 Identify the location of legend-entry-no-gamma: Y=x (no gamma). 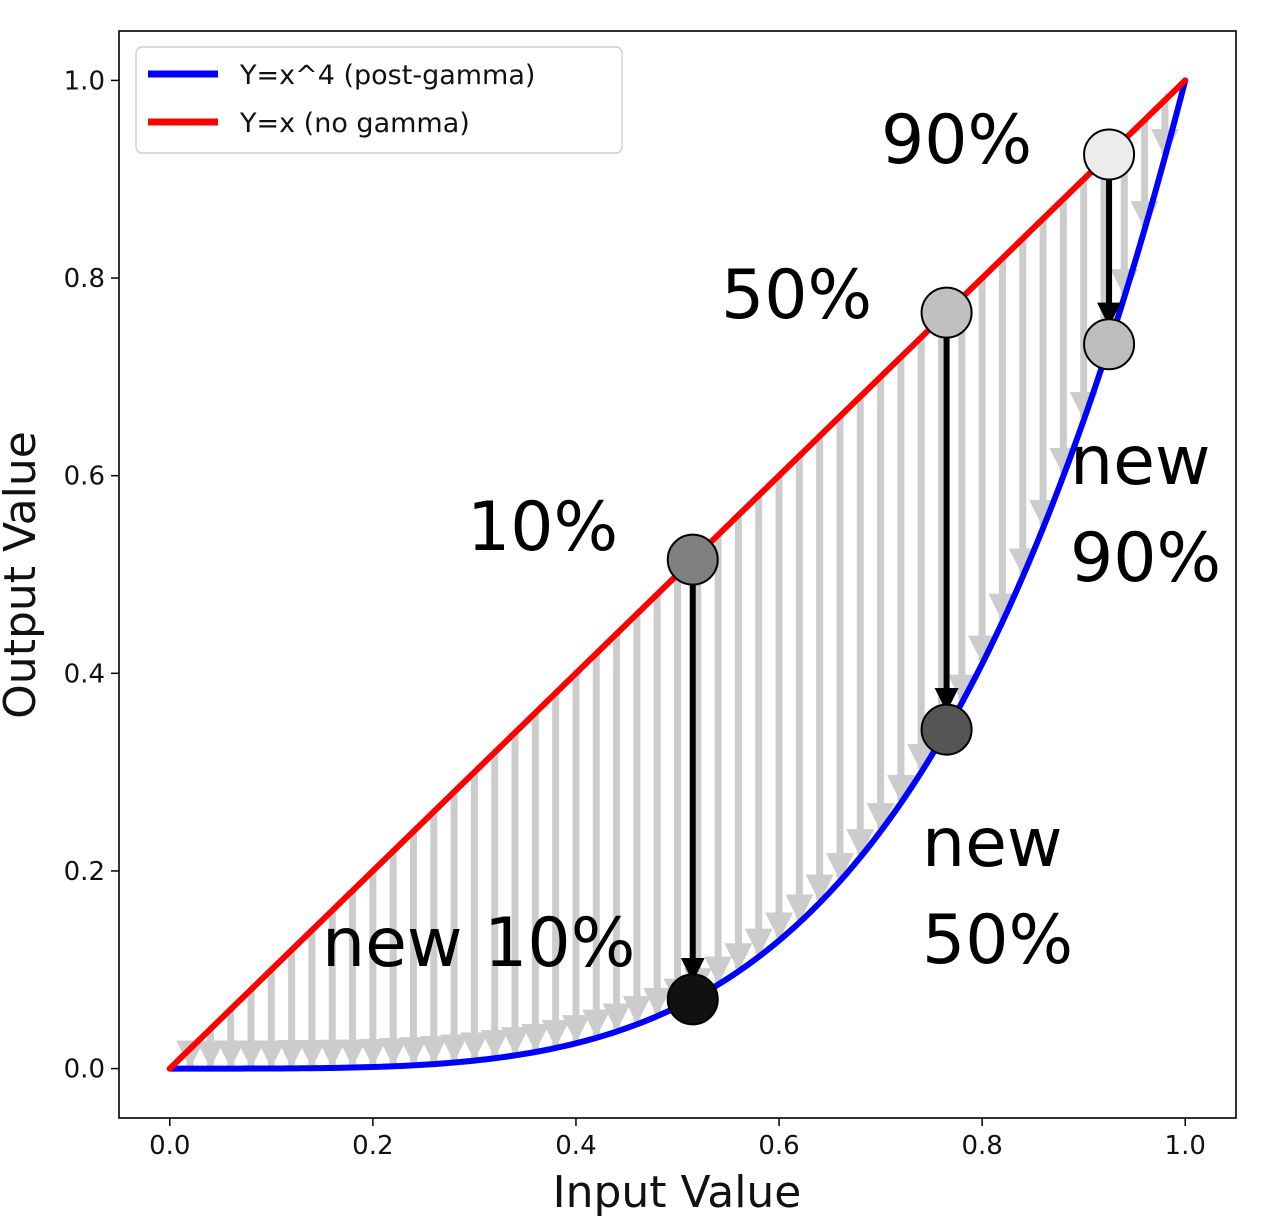
(354, 123).